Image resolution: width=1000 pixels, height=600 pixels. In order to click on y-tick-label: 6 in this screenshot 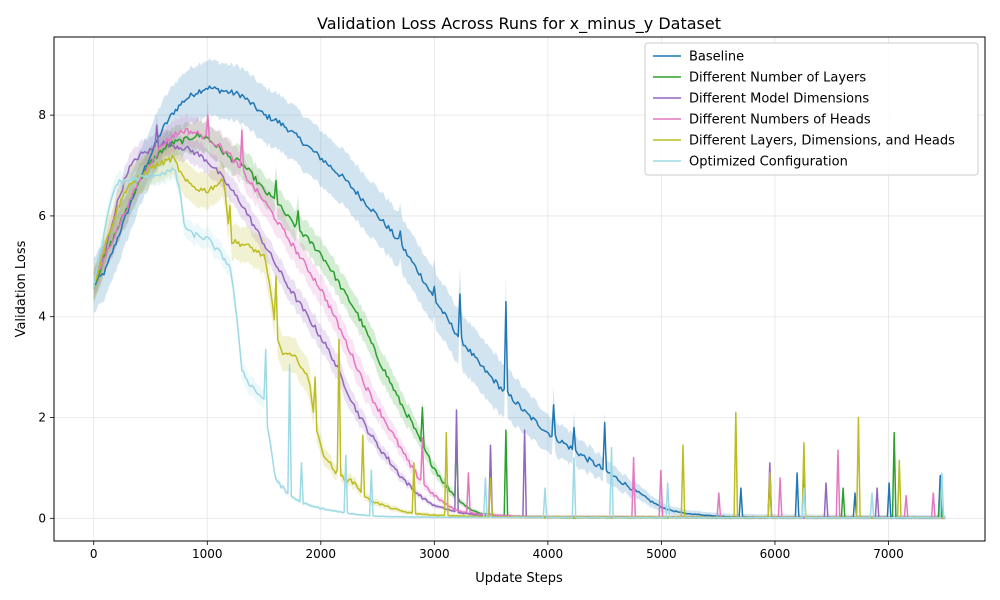, I will do `click(42, 216)`.